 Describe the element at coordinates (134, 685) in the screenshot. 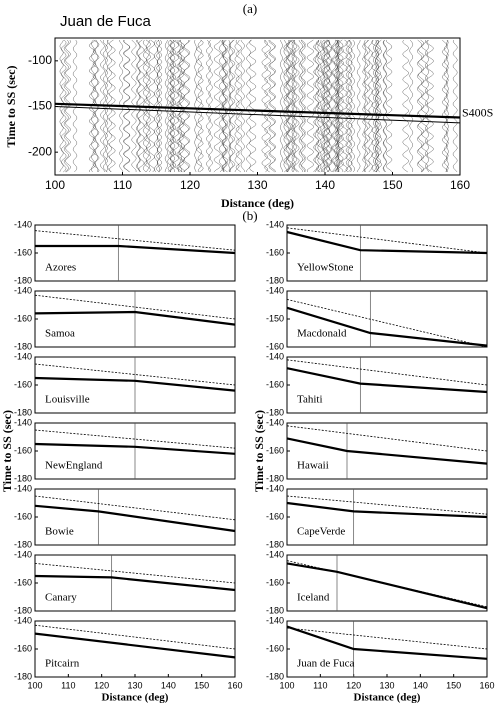

I see `x-tick-label: 130` at that location.